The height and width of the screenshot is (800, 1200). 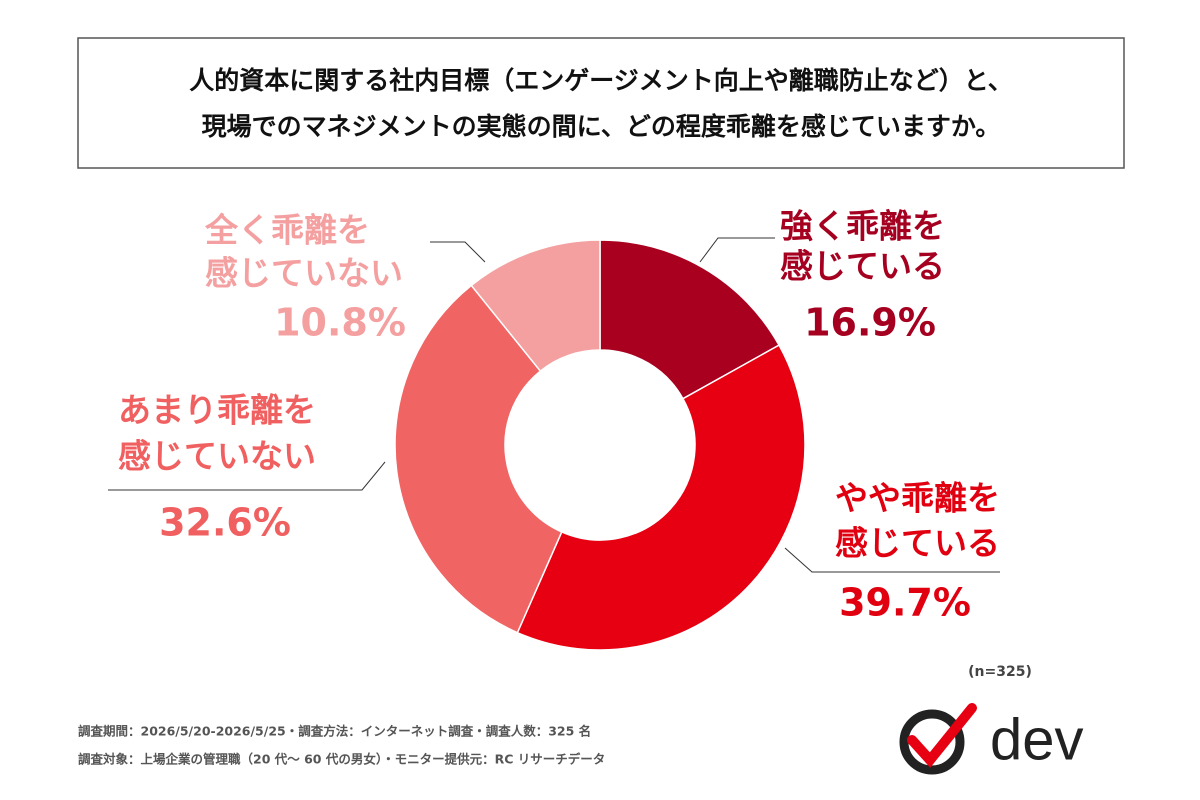 I want to click on value-label: 10.8%, so click(x=340, y=323).